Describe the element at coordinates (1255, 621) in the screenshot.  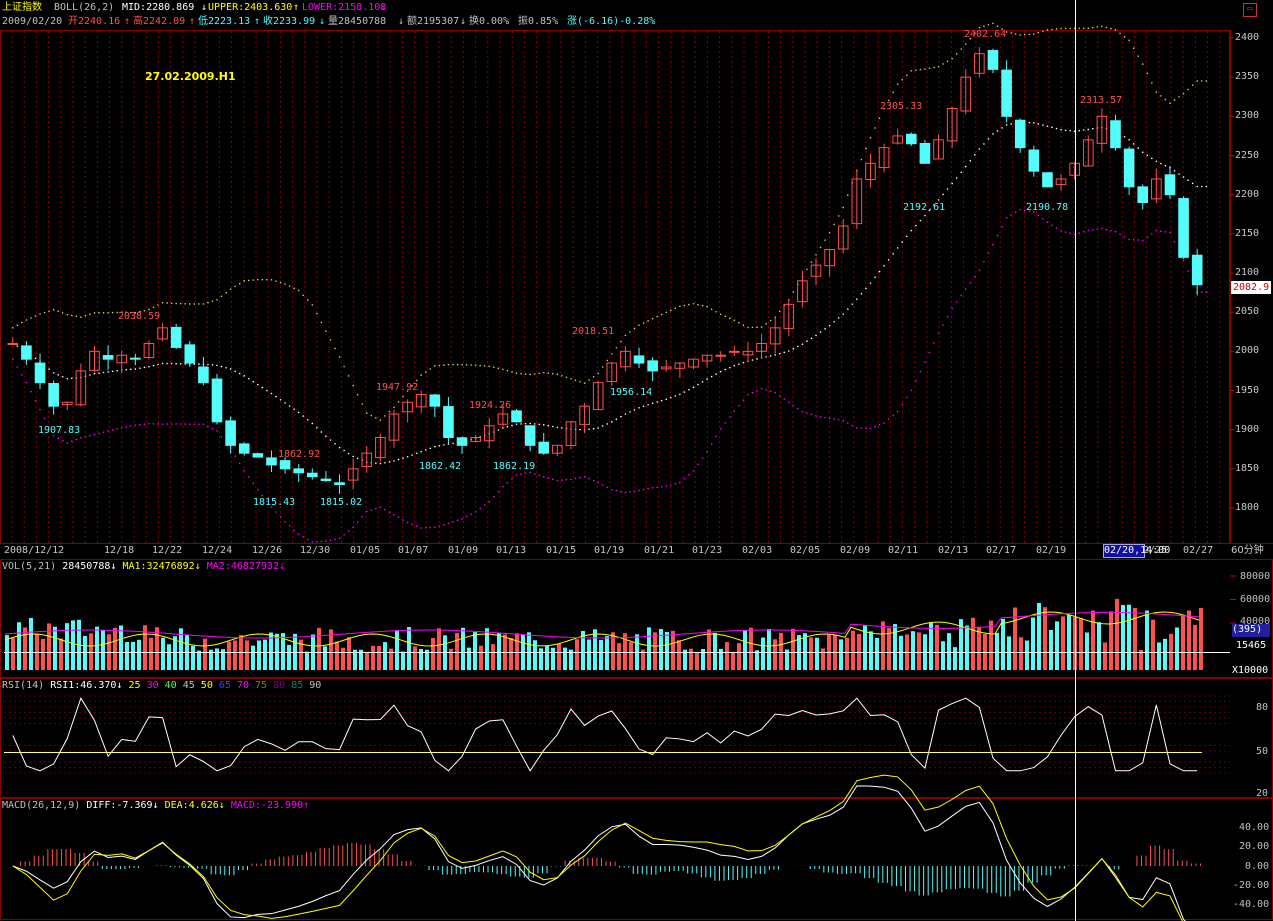
I see `vol-tick-40000: 40000` at that location.